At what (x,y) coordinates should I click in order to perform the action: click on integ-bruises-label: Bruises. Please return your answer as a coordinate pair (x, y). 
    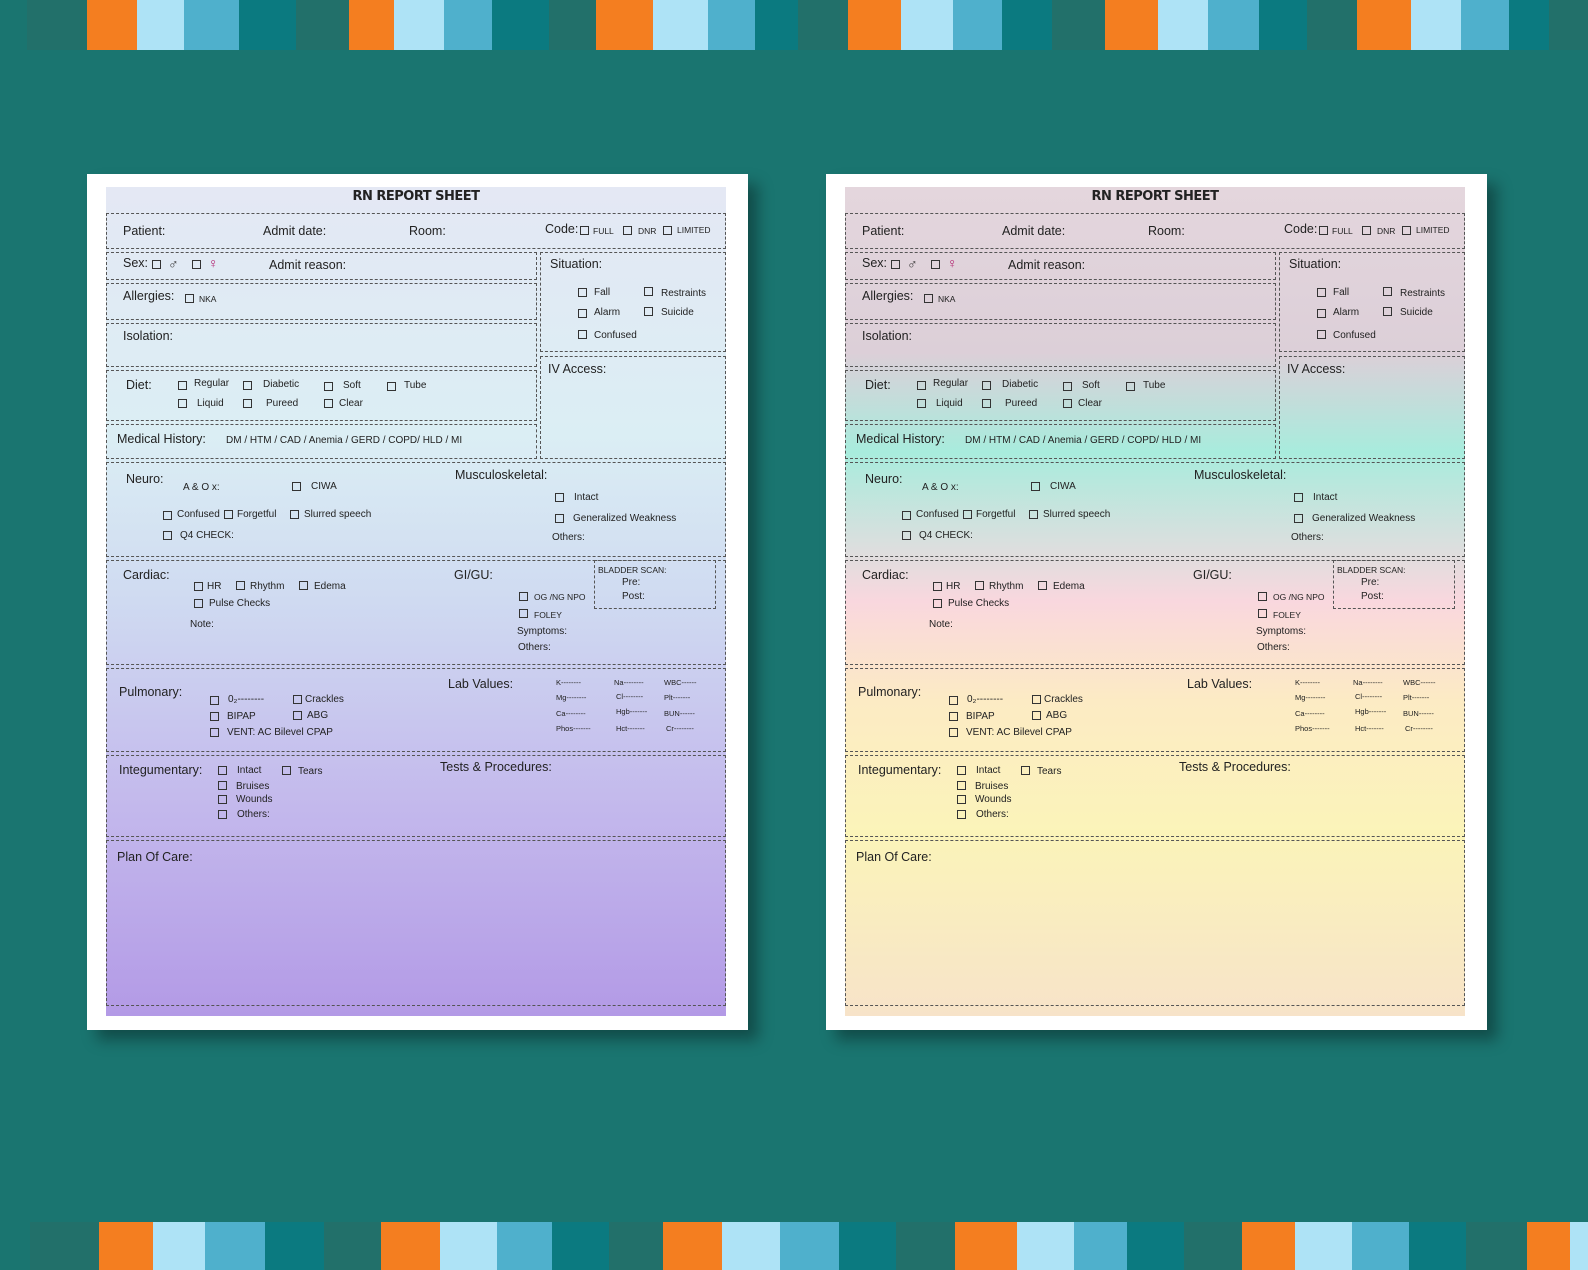
    Looking at the image, I should click on (992, 786).